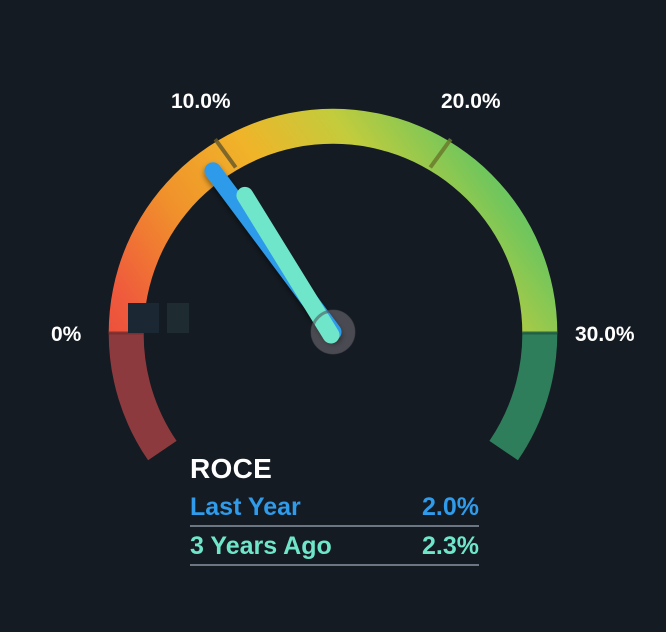  Describe the element at coordinates (334, 548) in the screenshot. I see `legend-row-three-years-ago: 3 Years Ago 2.3%` at that location.